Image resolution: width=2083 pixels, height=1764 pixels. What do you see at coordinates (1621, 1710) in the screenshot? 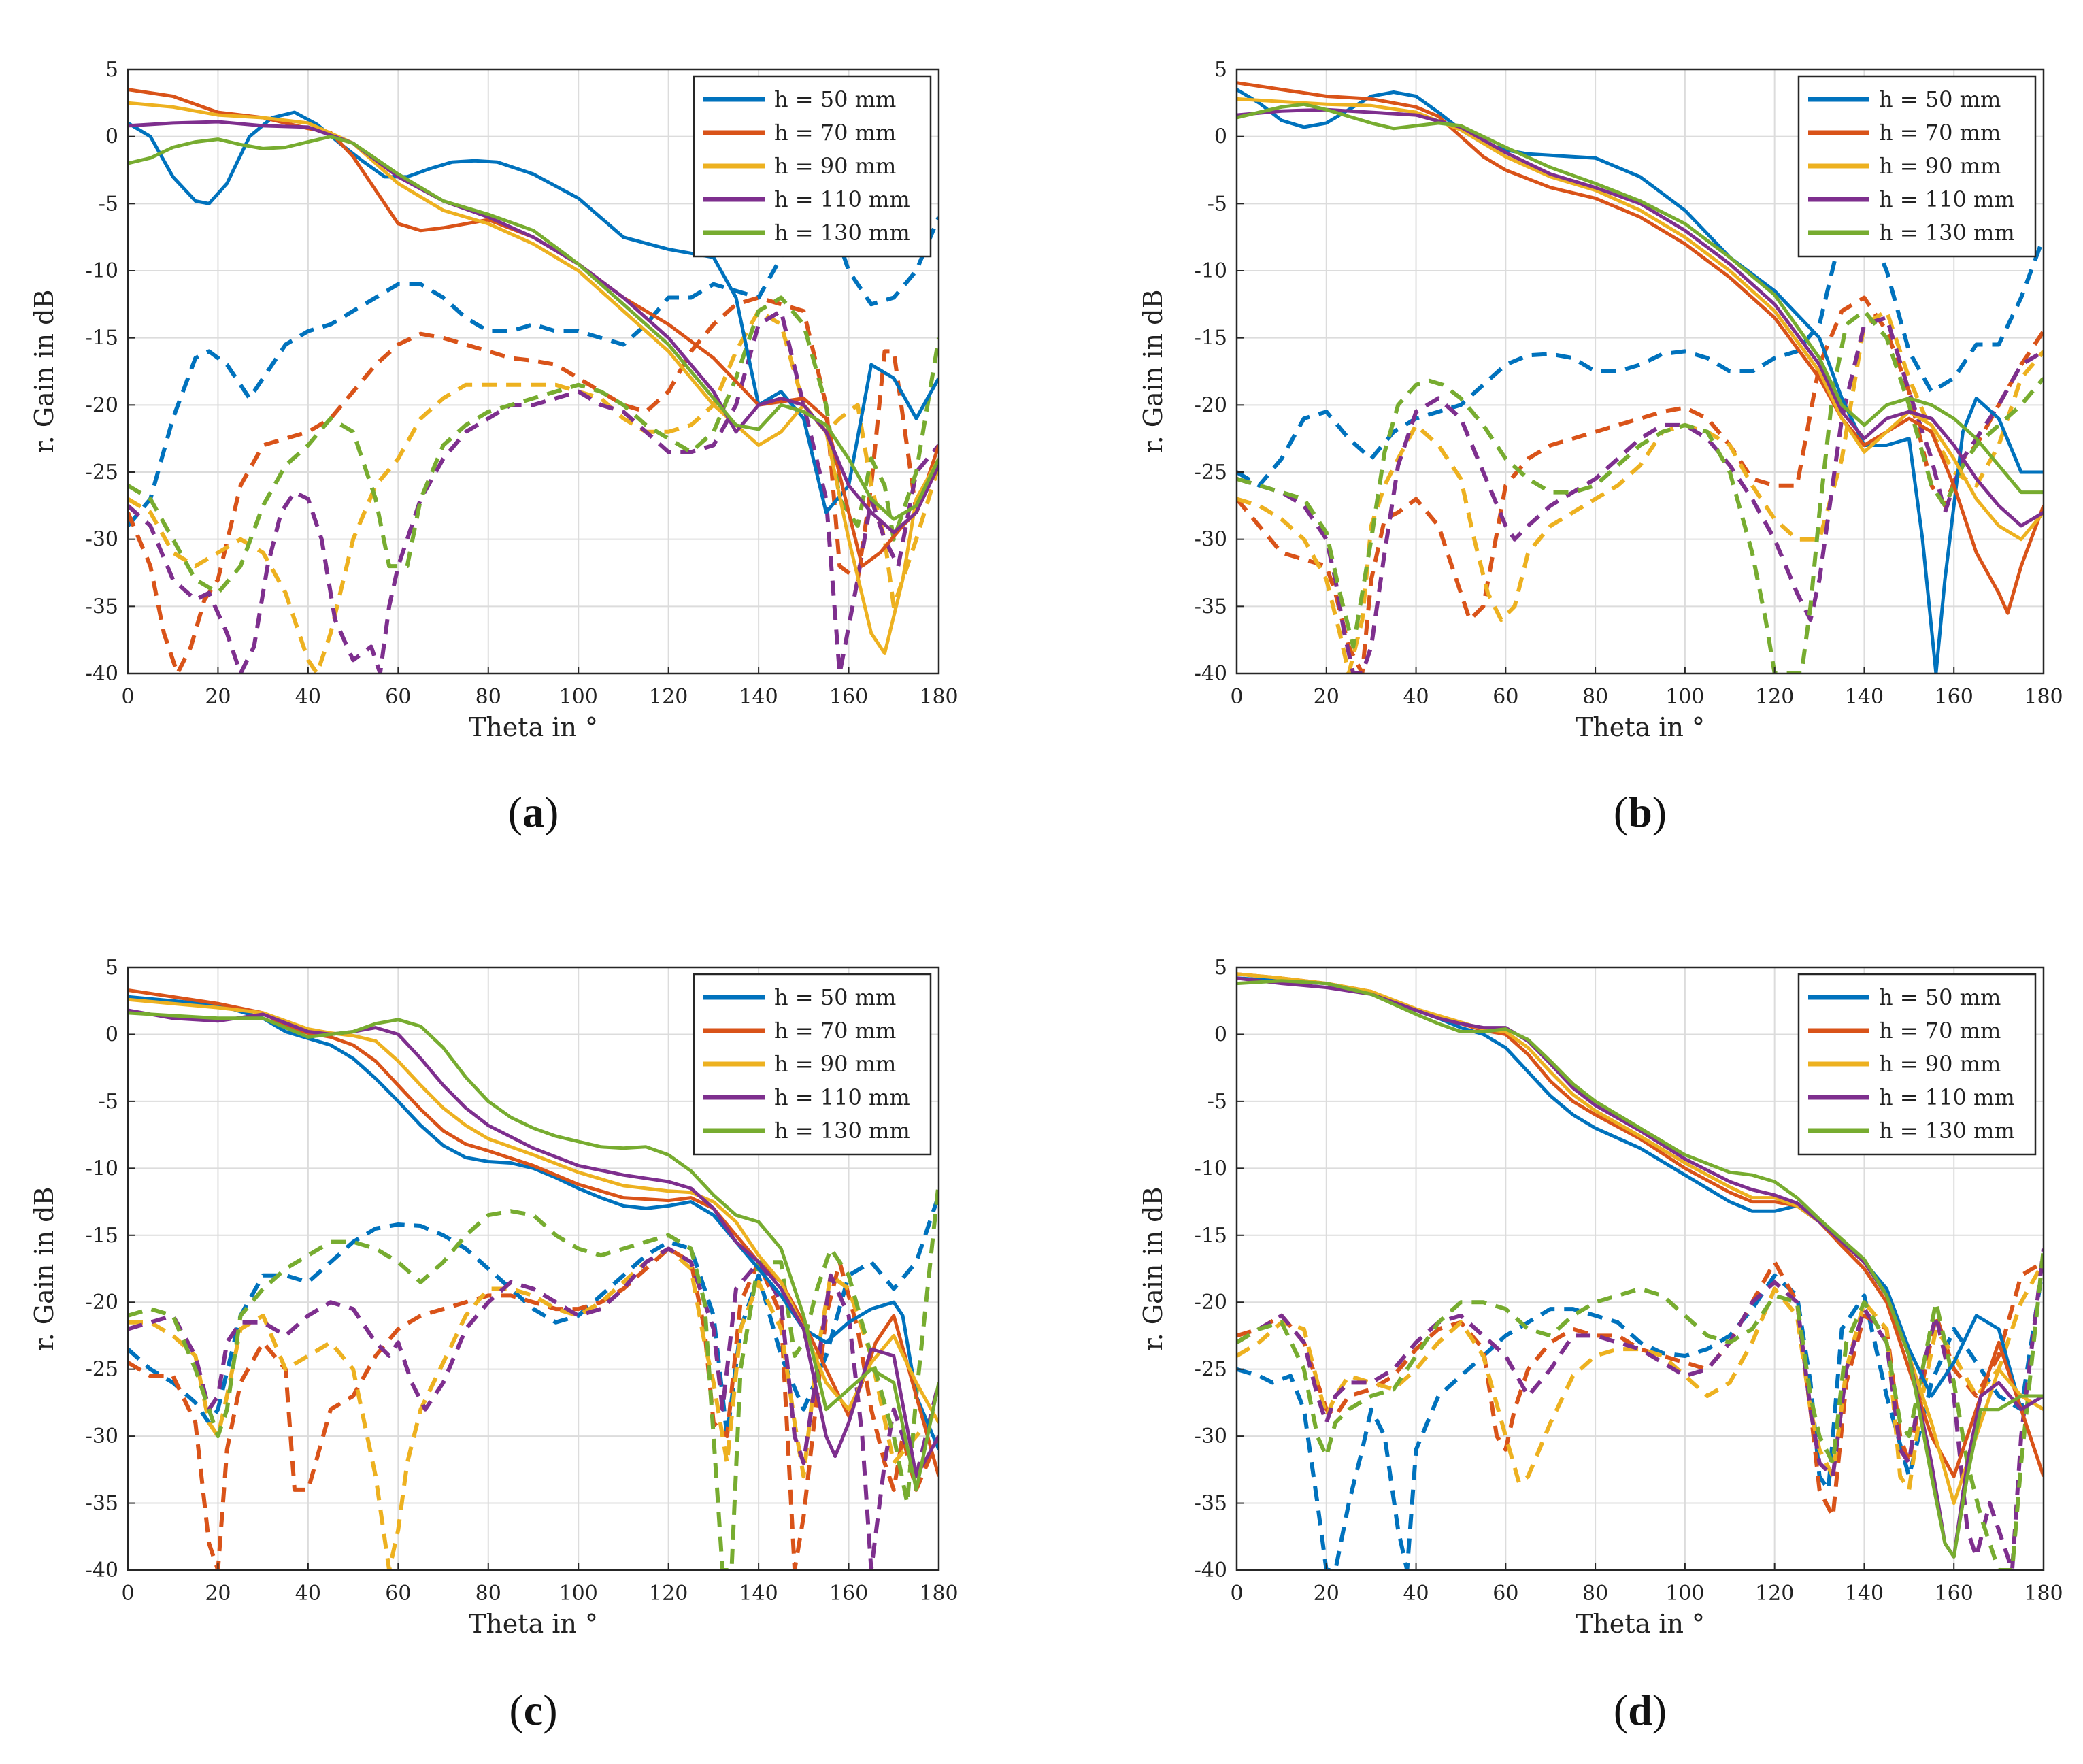
I see `caption-open-paren: (` at bounding box center [1621, 1710].